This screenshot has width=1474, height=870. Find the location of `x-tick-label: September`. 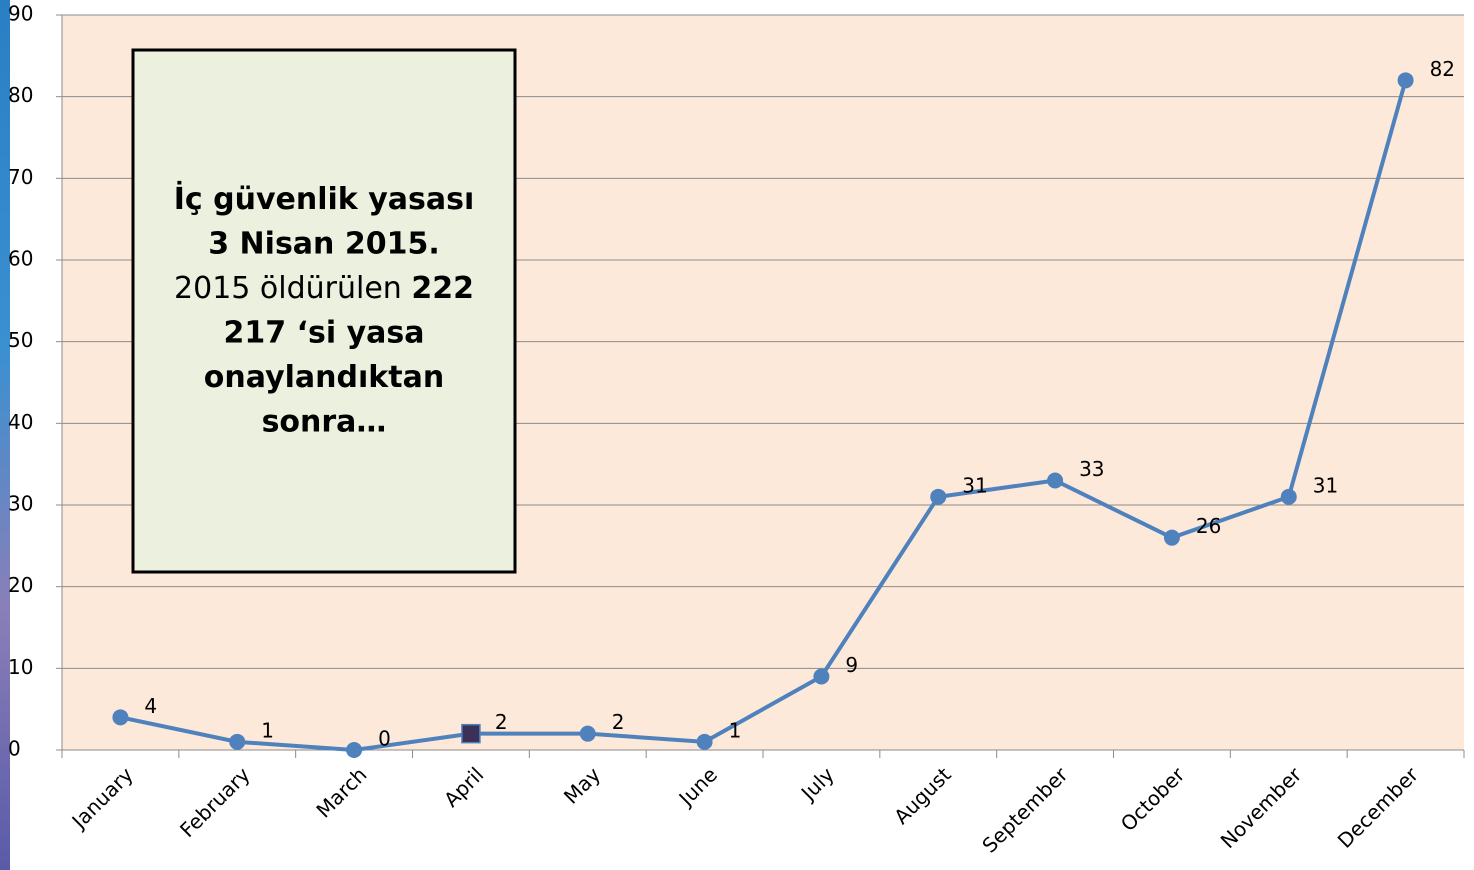

x-tick-label: September is located at coordinates (1025, 810).